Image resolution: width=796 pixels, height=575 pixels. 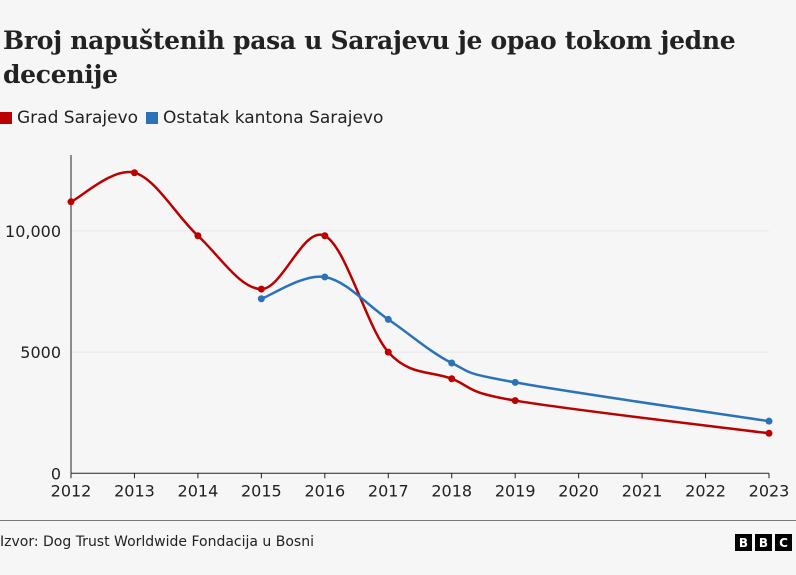 I want to click on x-tick-label: 2021, so click(x=642, y=490).